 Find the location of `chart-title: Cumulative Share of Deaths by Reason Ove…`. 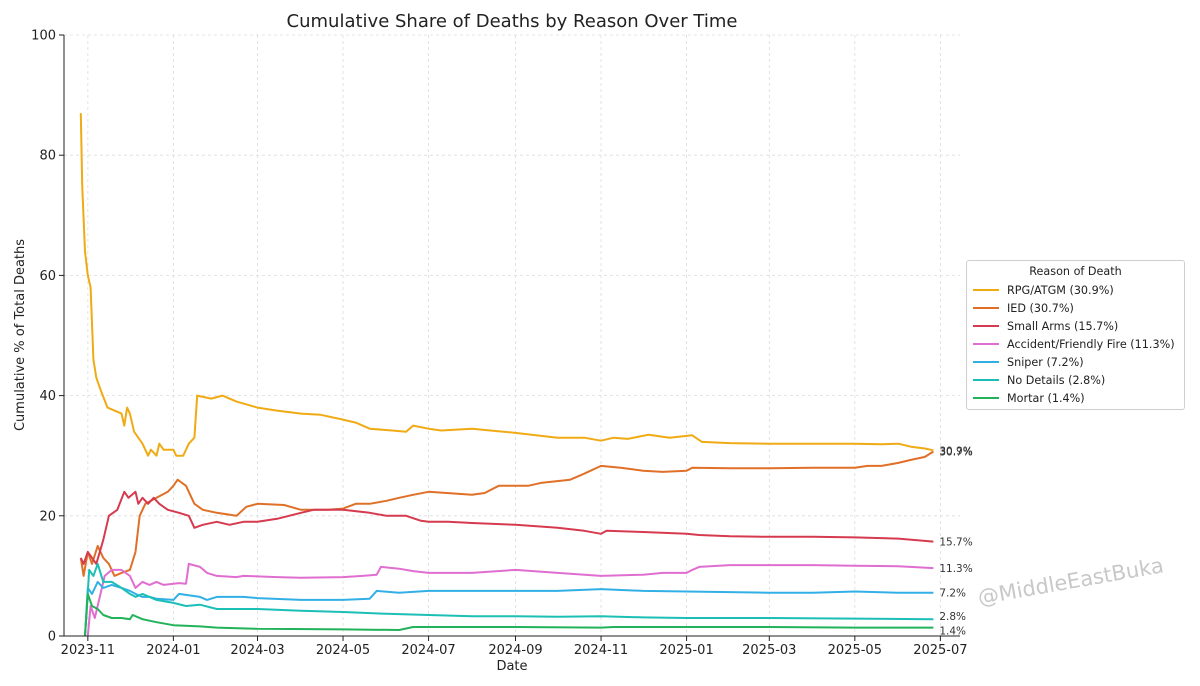

chart-title: Cumulative Share of Deaths by Reason Ove… is located at coordinates (512, 21).